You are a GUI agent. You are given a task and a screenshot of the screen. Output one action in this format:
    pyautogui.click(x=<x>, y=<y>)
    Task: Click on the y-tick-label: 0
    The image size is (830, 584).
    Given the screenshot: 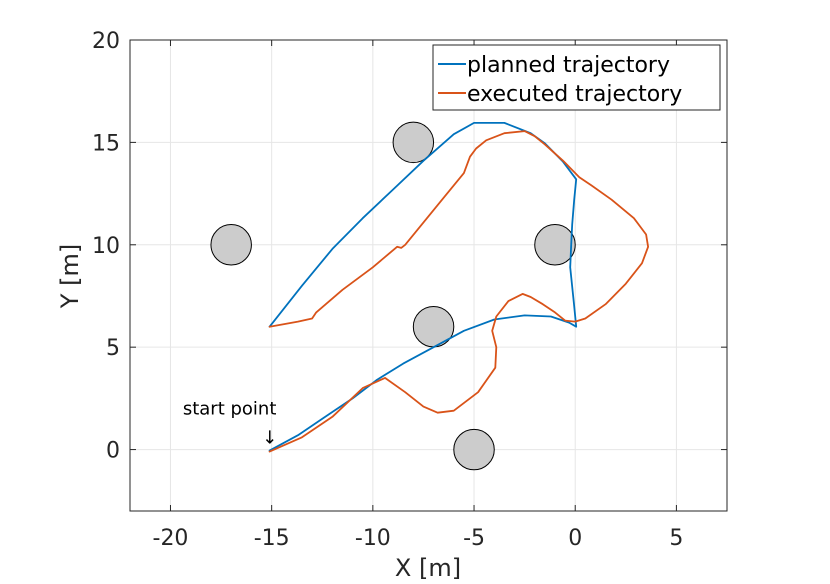 What is the action you would take?
    pyautogui.click(x=113, y=451)
    